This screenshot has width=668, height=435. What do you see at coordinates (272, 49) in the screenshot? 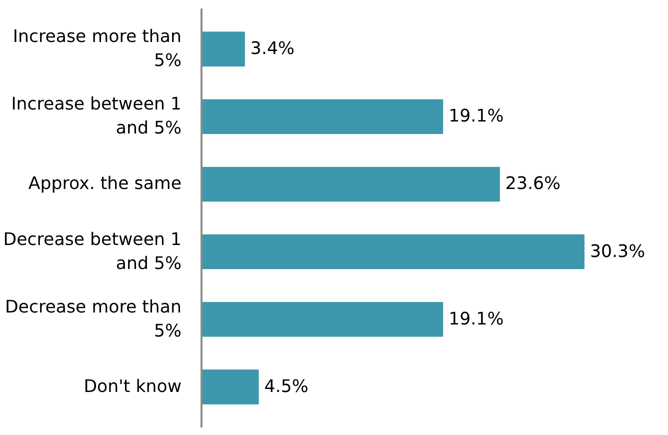
I see `data-label: 3.4%` at bounding box center [272, 49].